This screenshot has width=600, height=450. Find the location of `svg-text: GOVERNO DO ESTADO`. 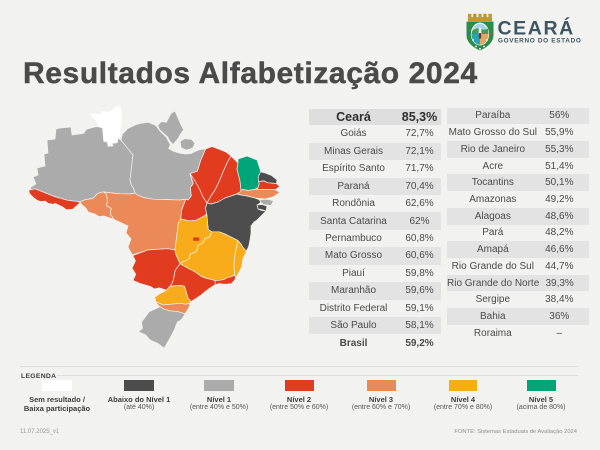

svg-text: GOVERNO DO ESTADO is located at coordinates (540, 41).